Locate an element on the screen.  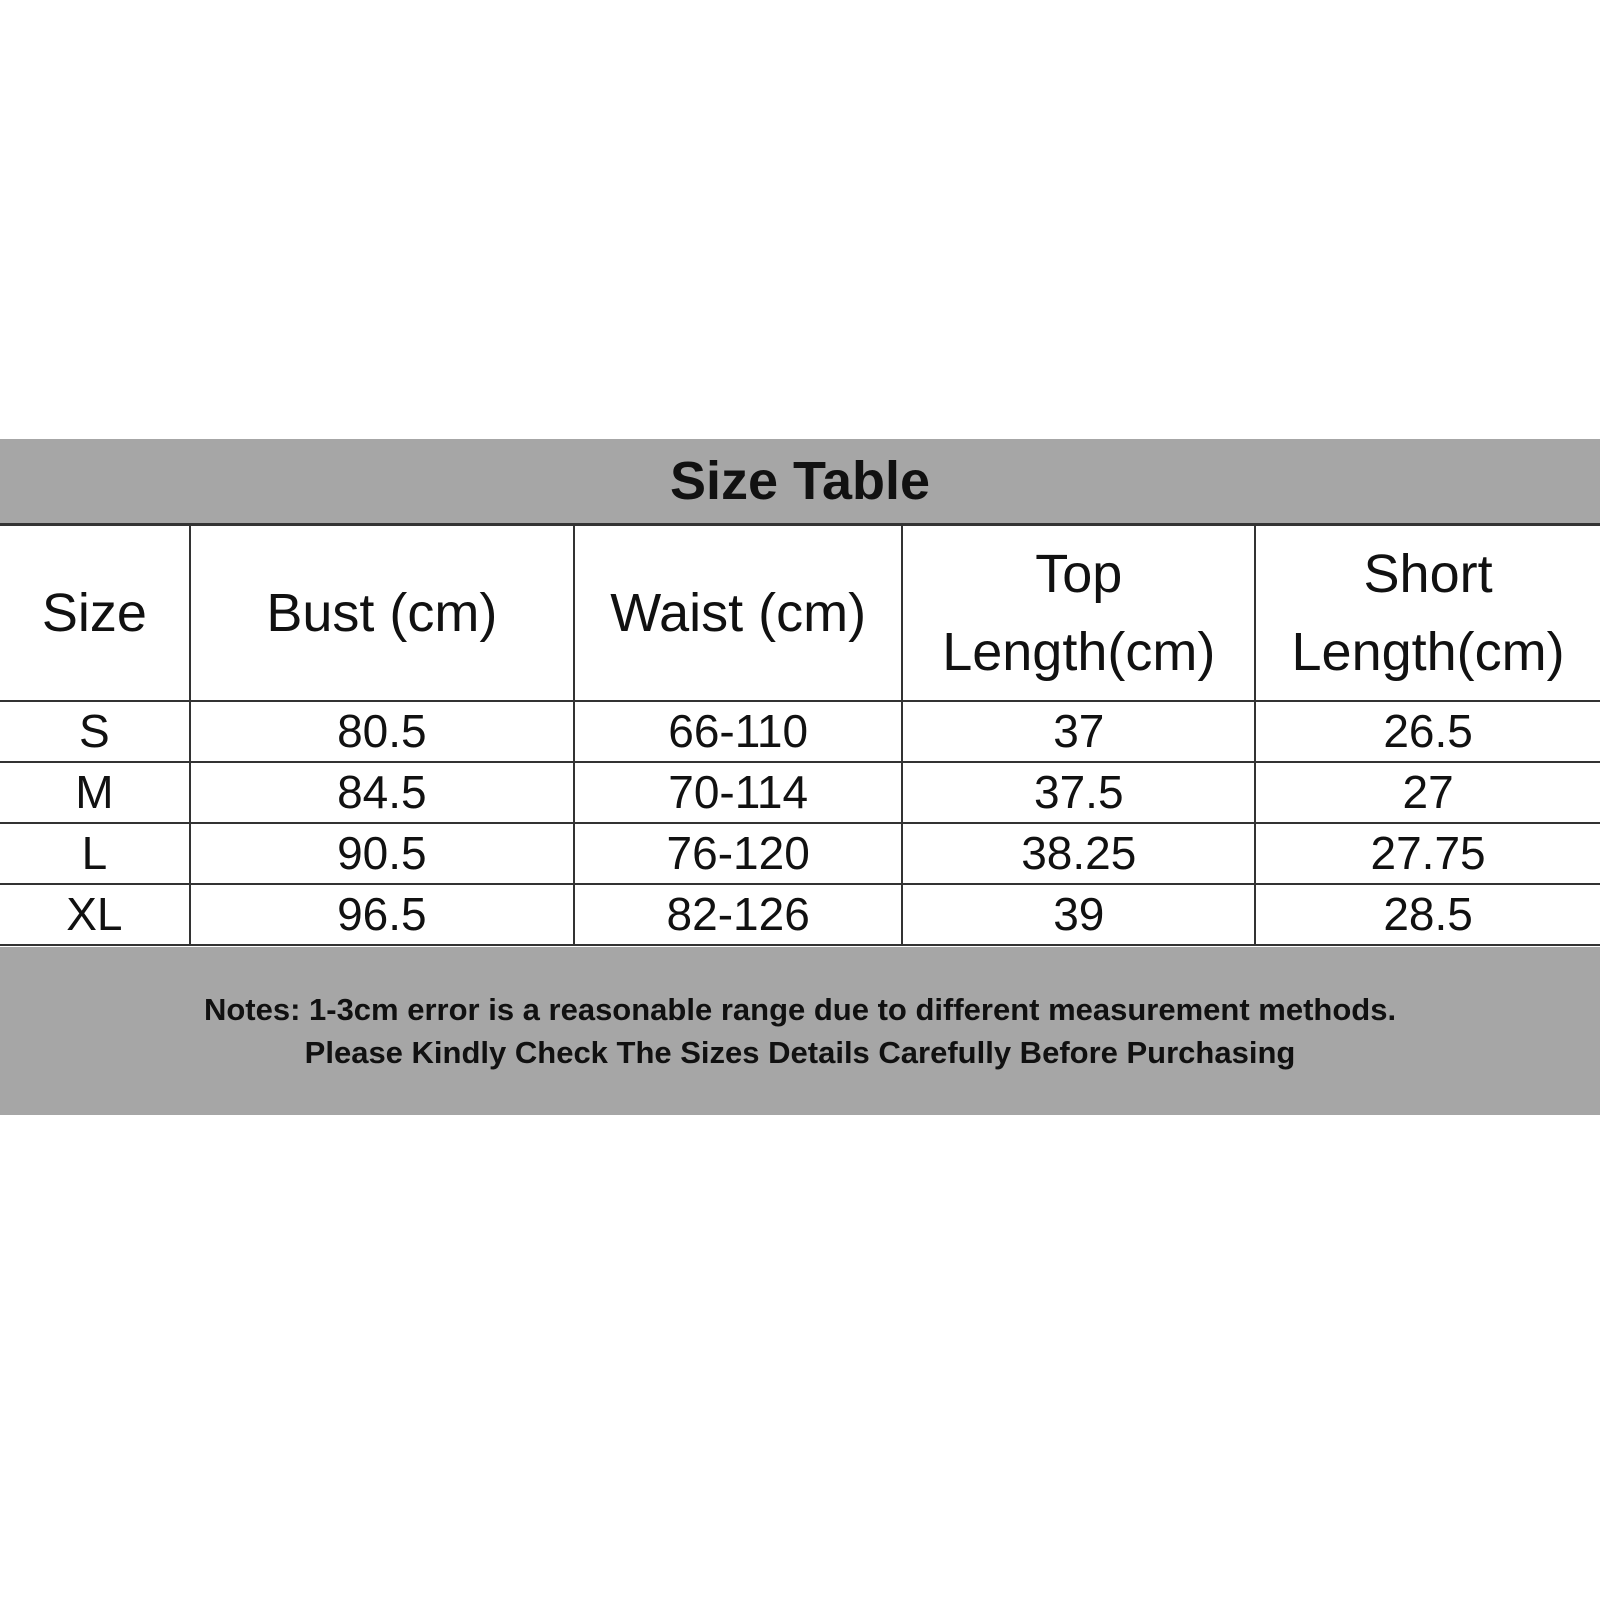
table-cell: 27 is located at coordinates (1427, 792).